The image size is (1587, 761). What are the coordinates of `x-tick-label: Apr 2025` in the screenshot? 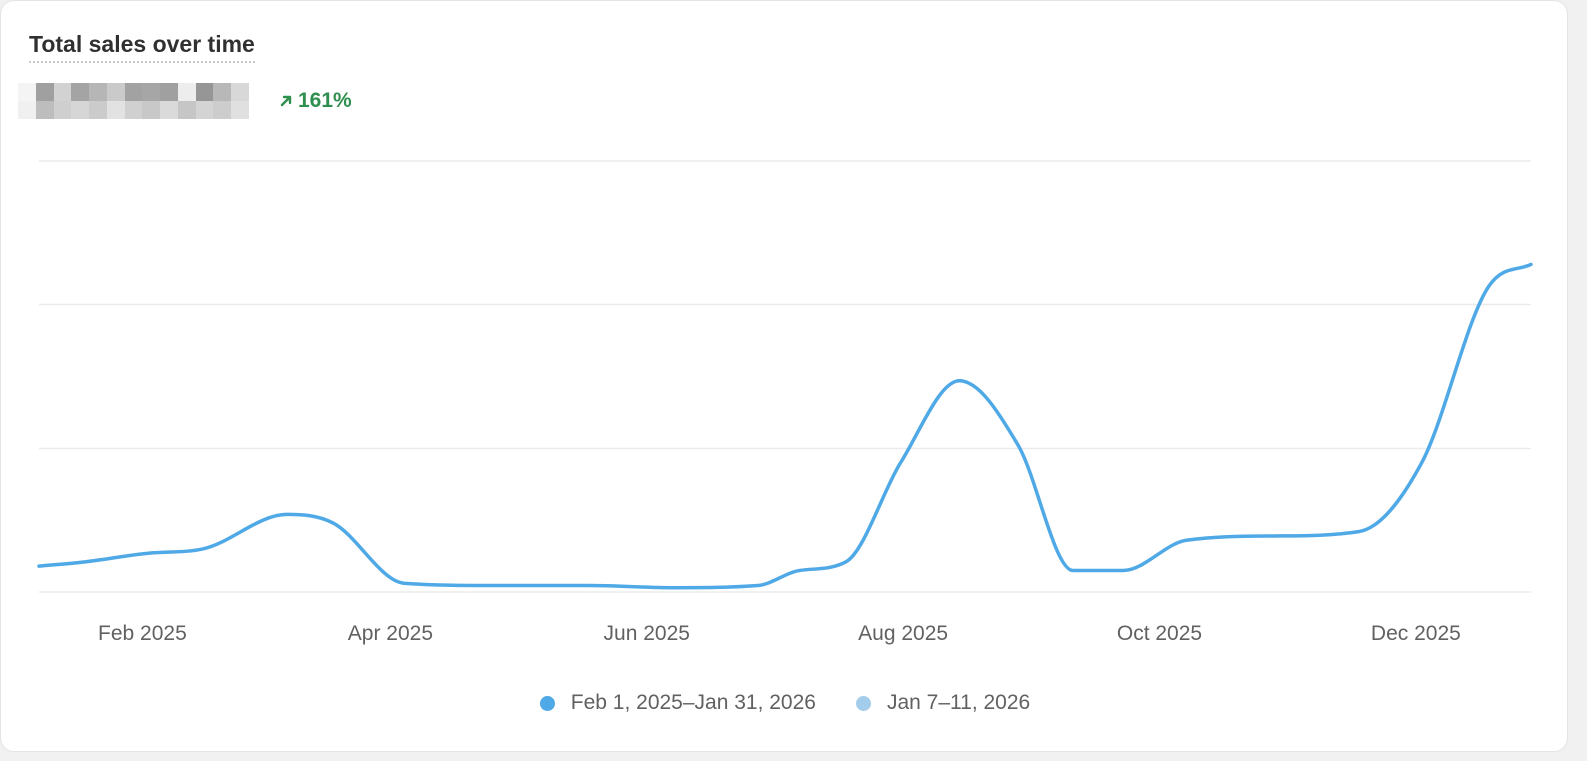 It's located at (390, 633).